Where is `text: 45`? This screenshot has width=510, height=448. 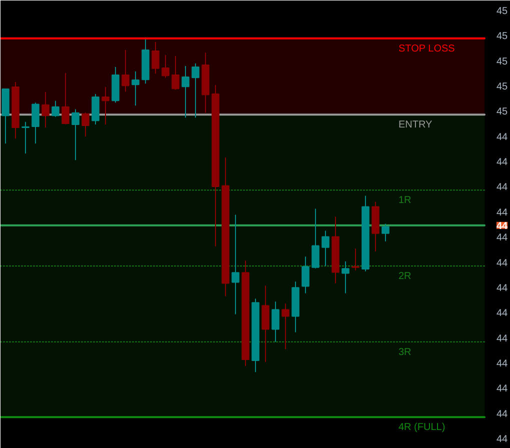 text: 45 is located at coordinates (502, 11).